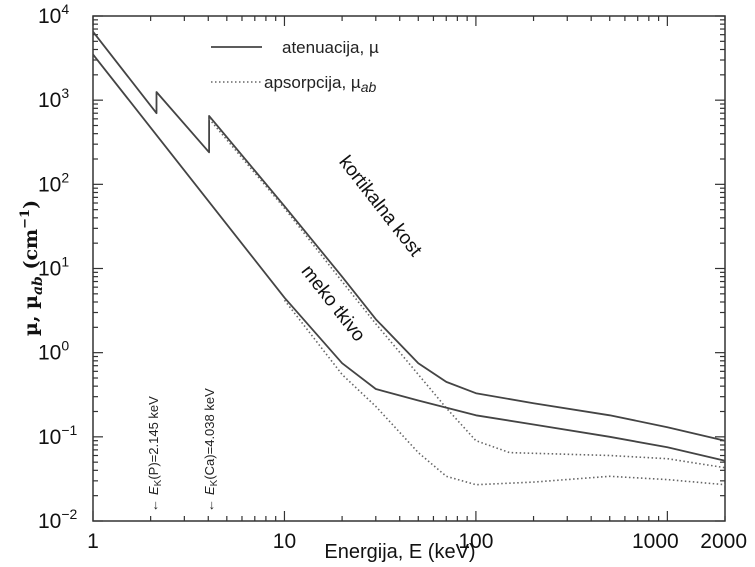 The image size is (755, 567). What do you see at coordinates (65, 177) in the screenshot?
I see `y-tick-exp: 2` at bounding box center [65, 177].